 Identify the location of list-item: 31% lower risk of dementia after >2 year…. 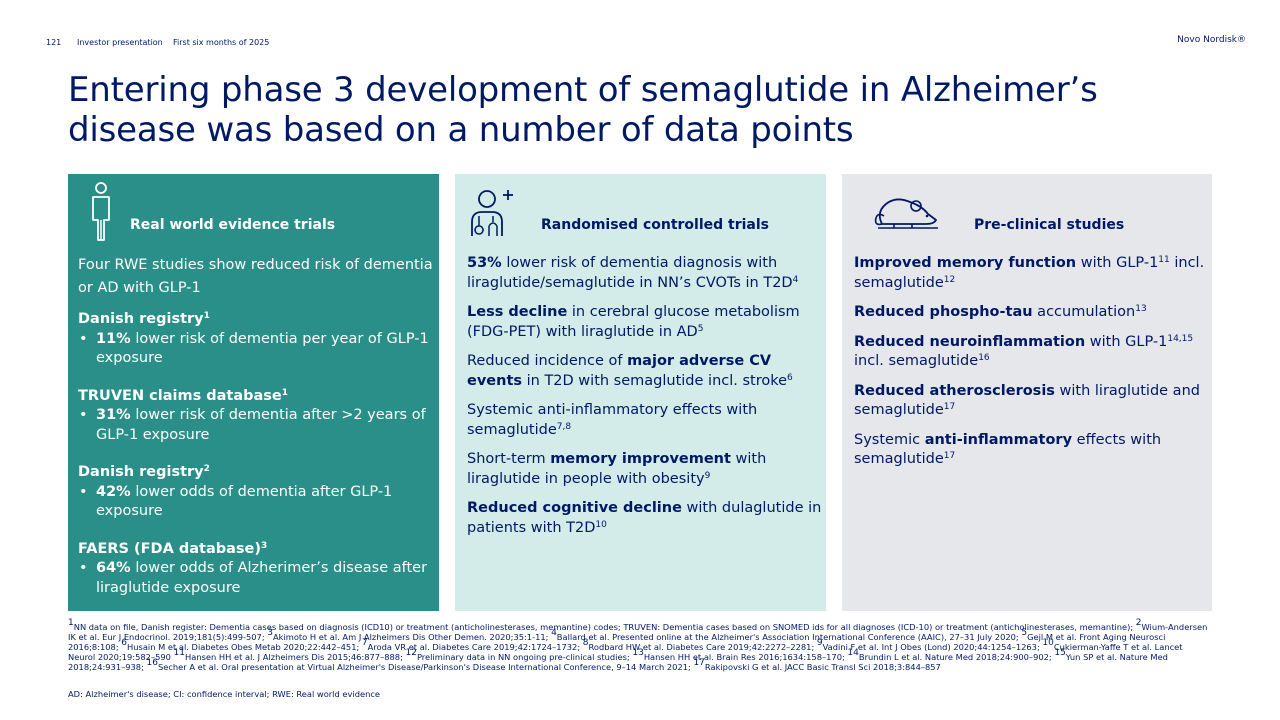
(258, 425).